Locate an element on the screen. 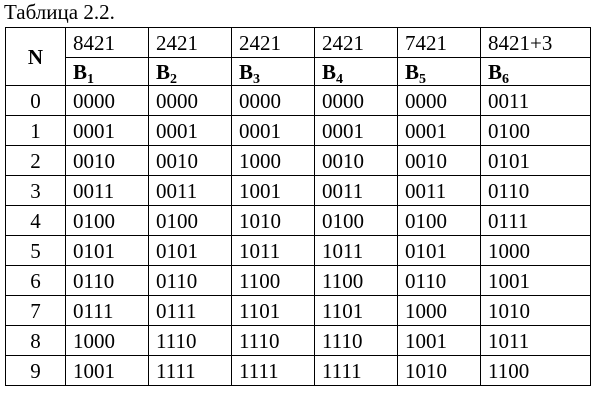 This screenshot has height=400, width=595. weight-header: 7421 is located at coordinates (439, 42).